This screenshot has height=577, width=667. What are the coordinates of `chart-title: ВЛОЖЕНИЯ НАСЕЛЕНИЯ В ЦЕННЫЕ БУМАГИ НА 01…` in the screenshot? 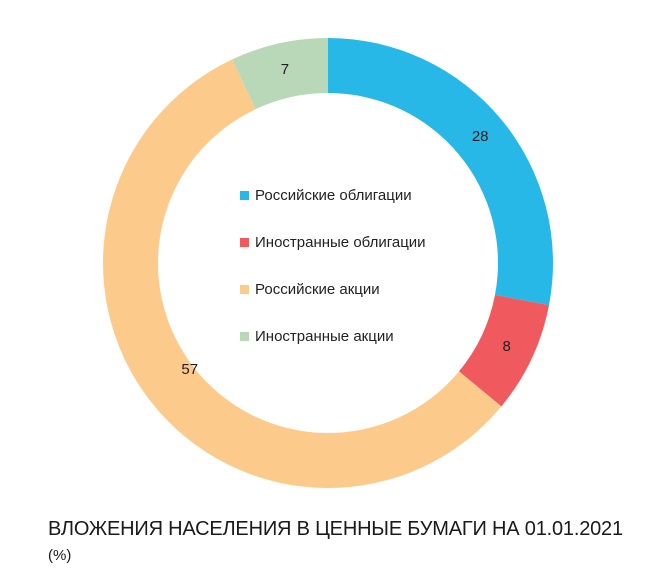 It's located at (335, 529).